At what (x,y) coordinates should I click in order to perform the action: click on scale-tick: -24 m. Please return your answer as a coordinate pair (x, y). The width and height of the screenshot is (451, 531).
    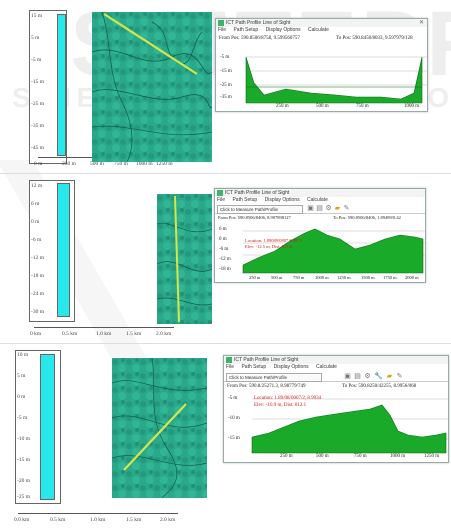
    Looking at the image, I should click on (37, 294).